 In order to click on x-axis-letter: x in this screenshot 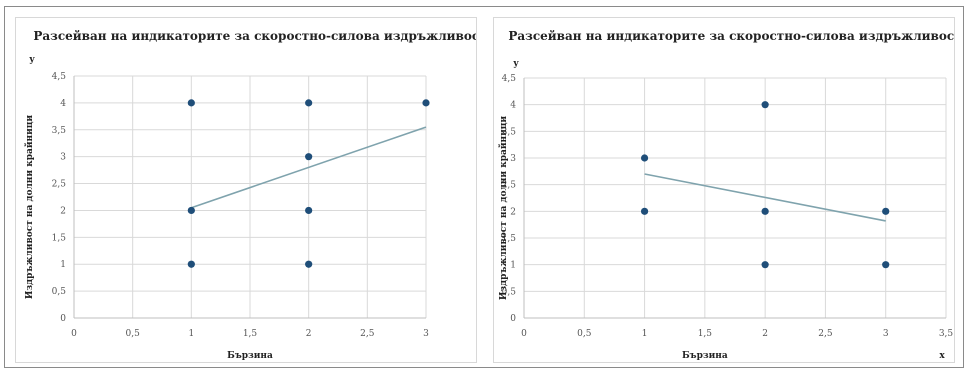, I will do `click(942, 356)`.